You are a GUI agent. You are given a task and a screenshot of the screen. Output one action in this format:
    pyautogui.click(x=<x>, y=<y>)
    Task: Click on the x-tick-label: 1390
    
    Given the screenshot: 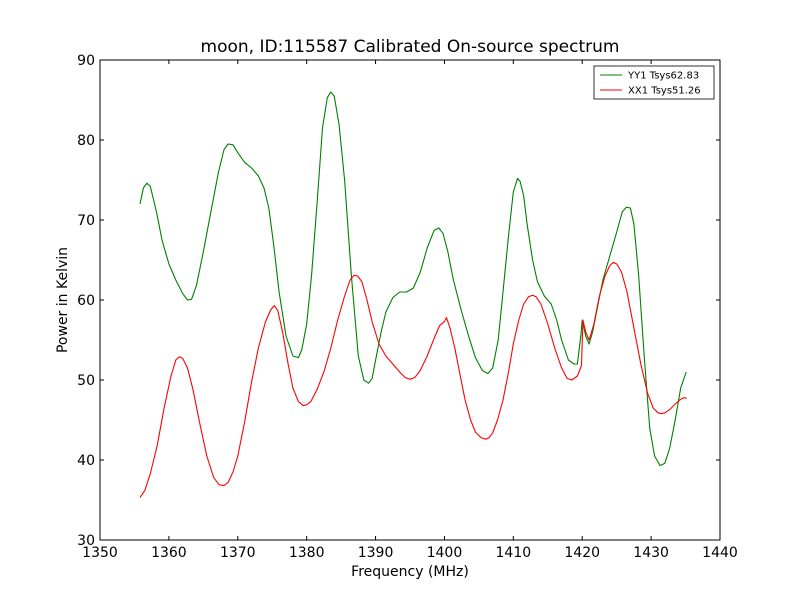 What is the action you would take?
    pyautogui.click(x=376, y=553)
    